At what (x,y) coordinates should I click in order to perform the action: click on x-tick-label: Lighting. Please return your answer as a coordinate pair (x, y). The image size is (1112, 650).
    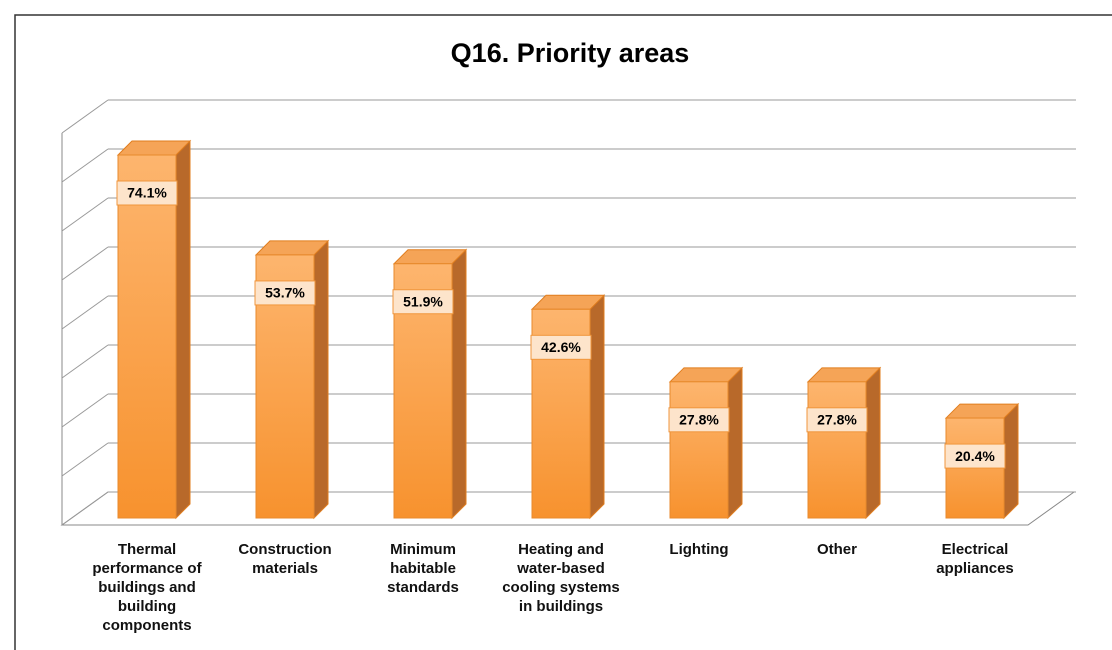
    Looking at the image, I should click on (699, 549).